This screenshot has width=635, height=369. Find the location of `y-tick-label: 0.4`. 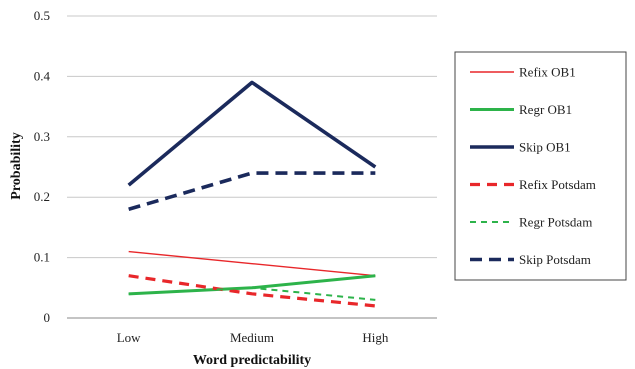

y-tick-label: 0.4 is located at coordinates (42, 75).